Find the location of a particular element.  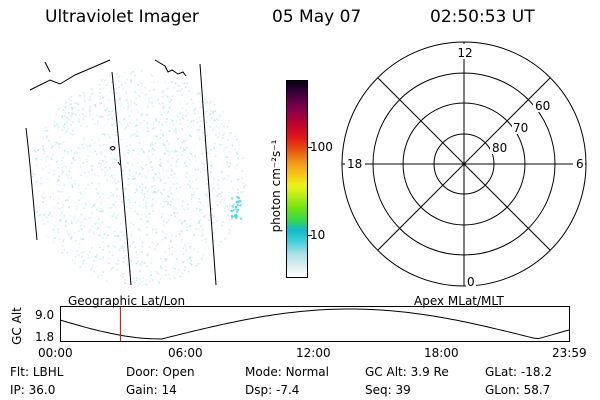

ip-value: 36.0 is located at coordinates (42, 390).